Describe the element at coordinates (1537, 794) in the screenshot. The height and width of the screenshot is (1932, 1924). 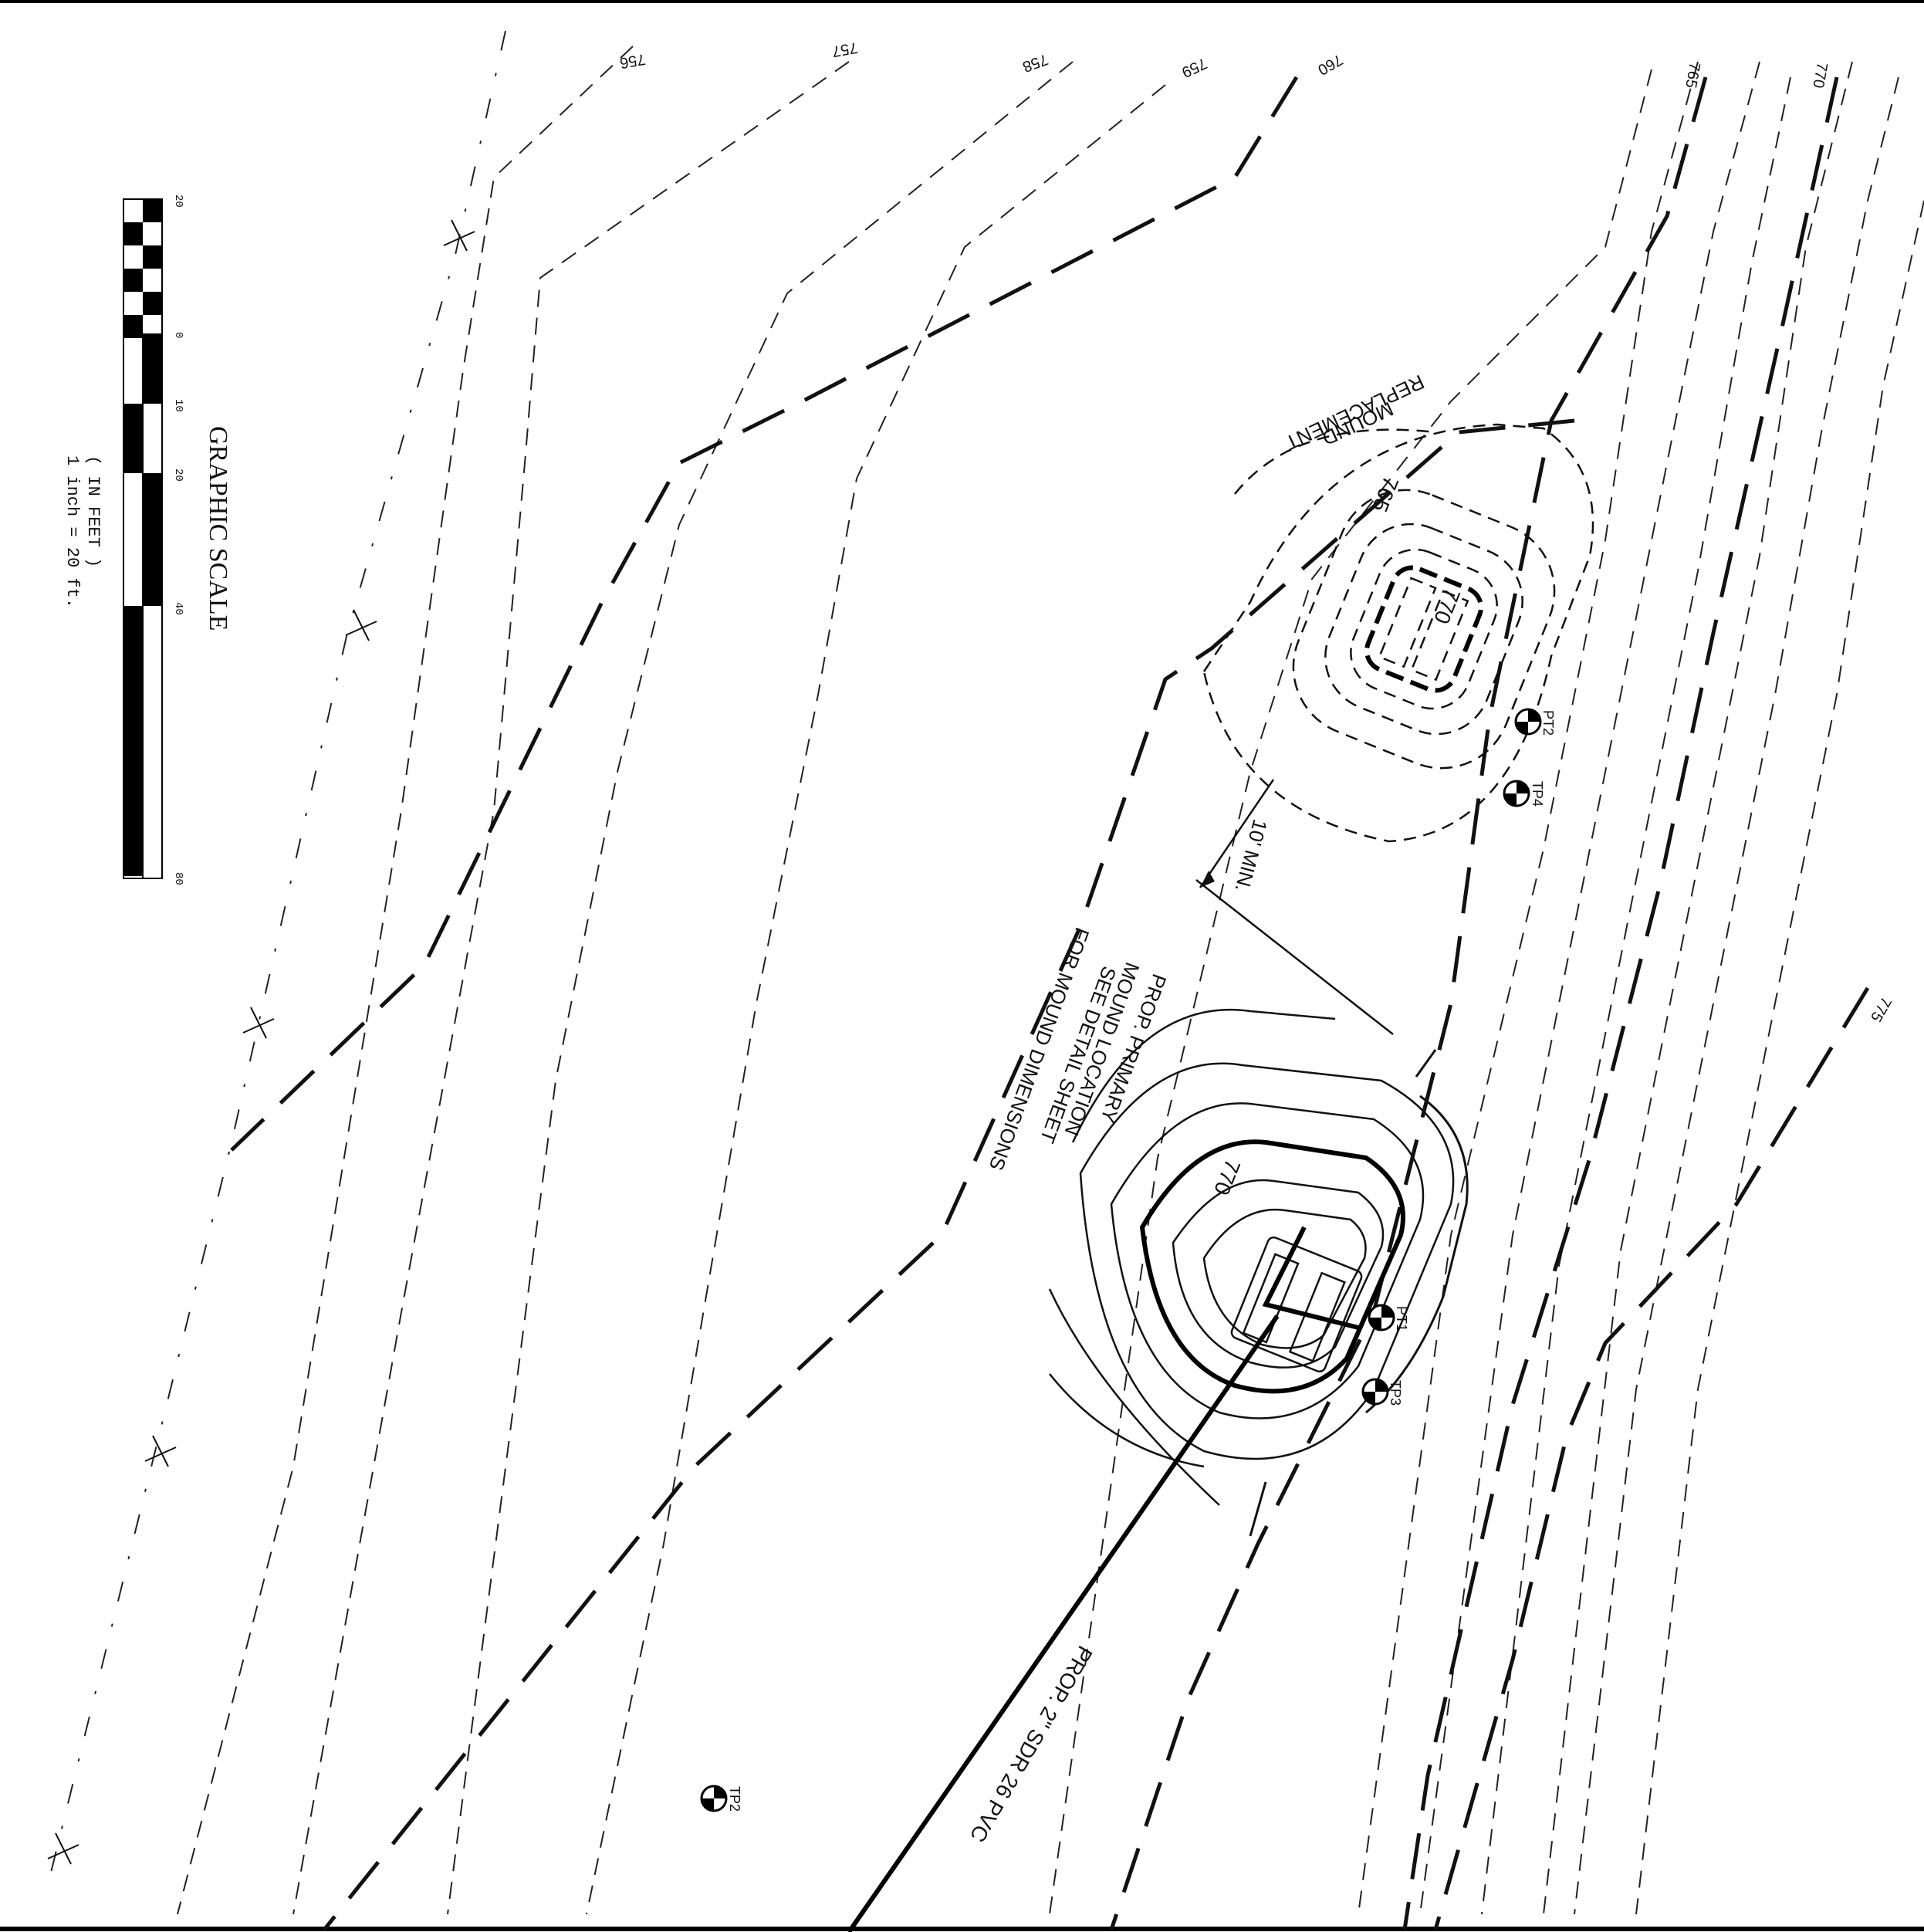
I see `label-tp4: TP4` at that location.